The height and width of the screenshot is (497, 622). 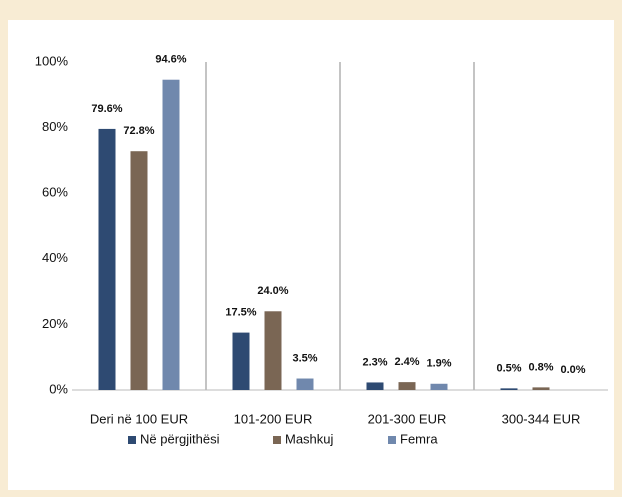 What do you see at coordinates (58, 388) in the screenshot?
I see `y-tick-label: 0%` at bounding box center [58, 388].